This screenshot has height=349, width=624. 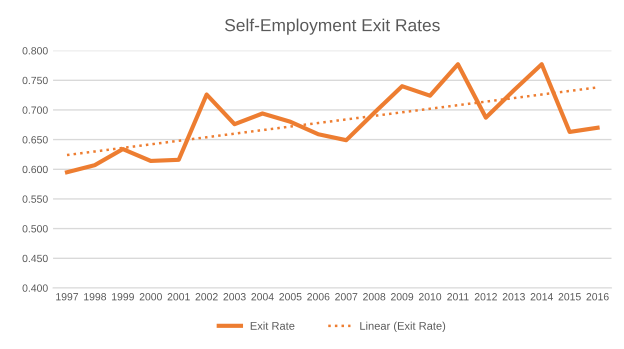 What do you see at coordinates (35, 228) in the screenshot?
I see `y-tick-label: 0.500` at bounding box center [35, 228].